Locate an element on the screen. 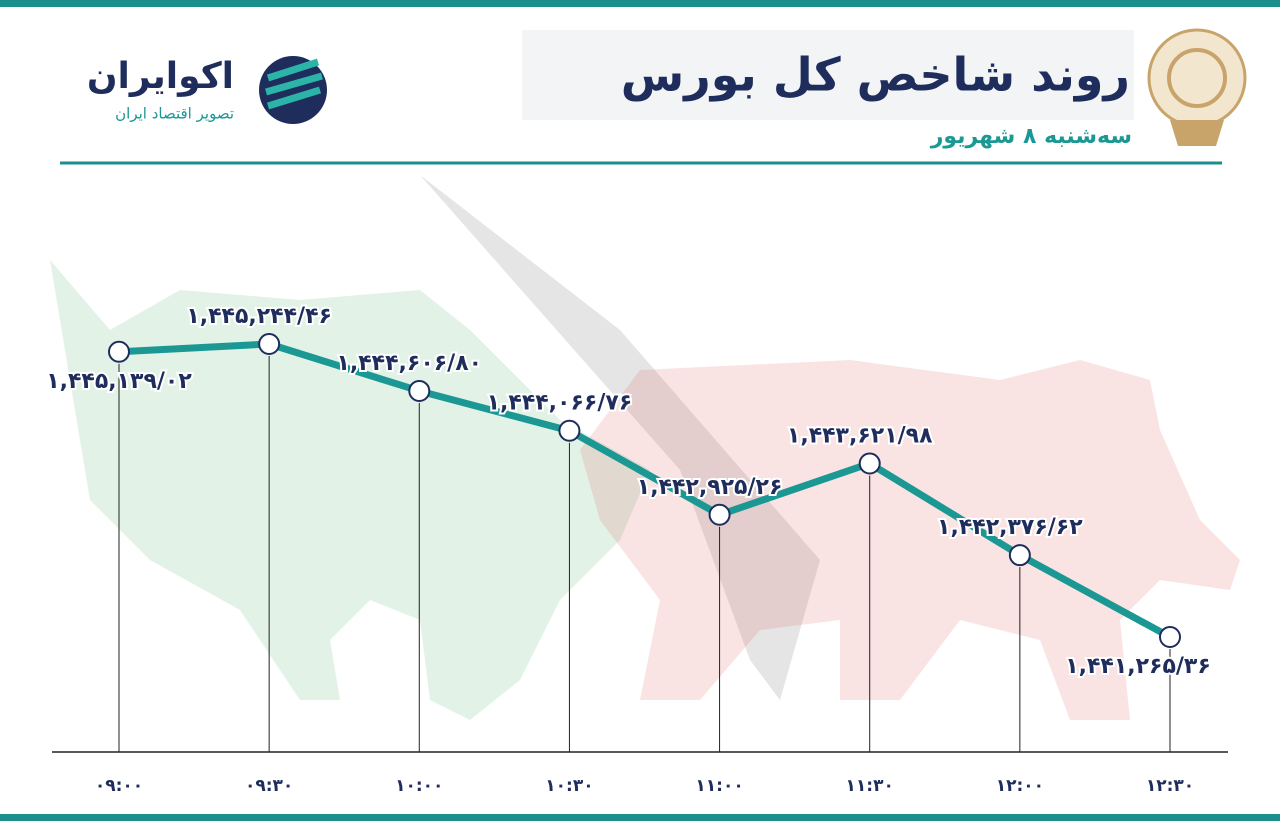 Image resolution: width=1280 pixels, height=825 pixels. x-tick-label: ۰۹:۳۰ is located at coordinates (269, 786).